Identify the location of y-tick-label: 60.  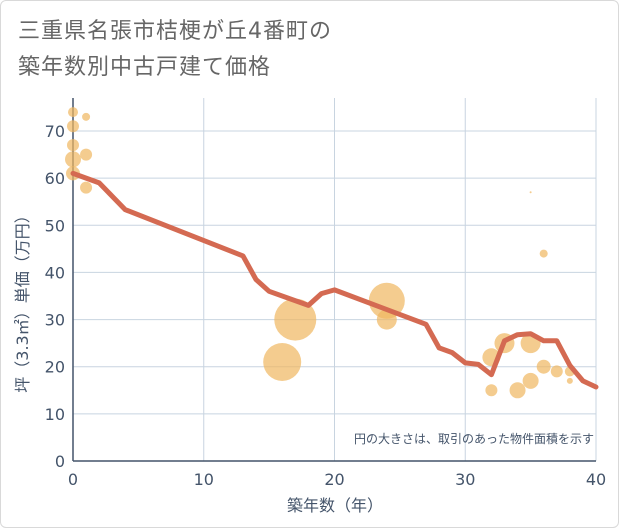
(55, 178).